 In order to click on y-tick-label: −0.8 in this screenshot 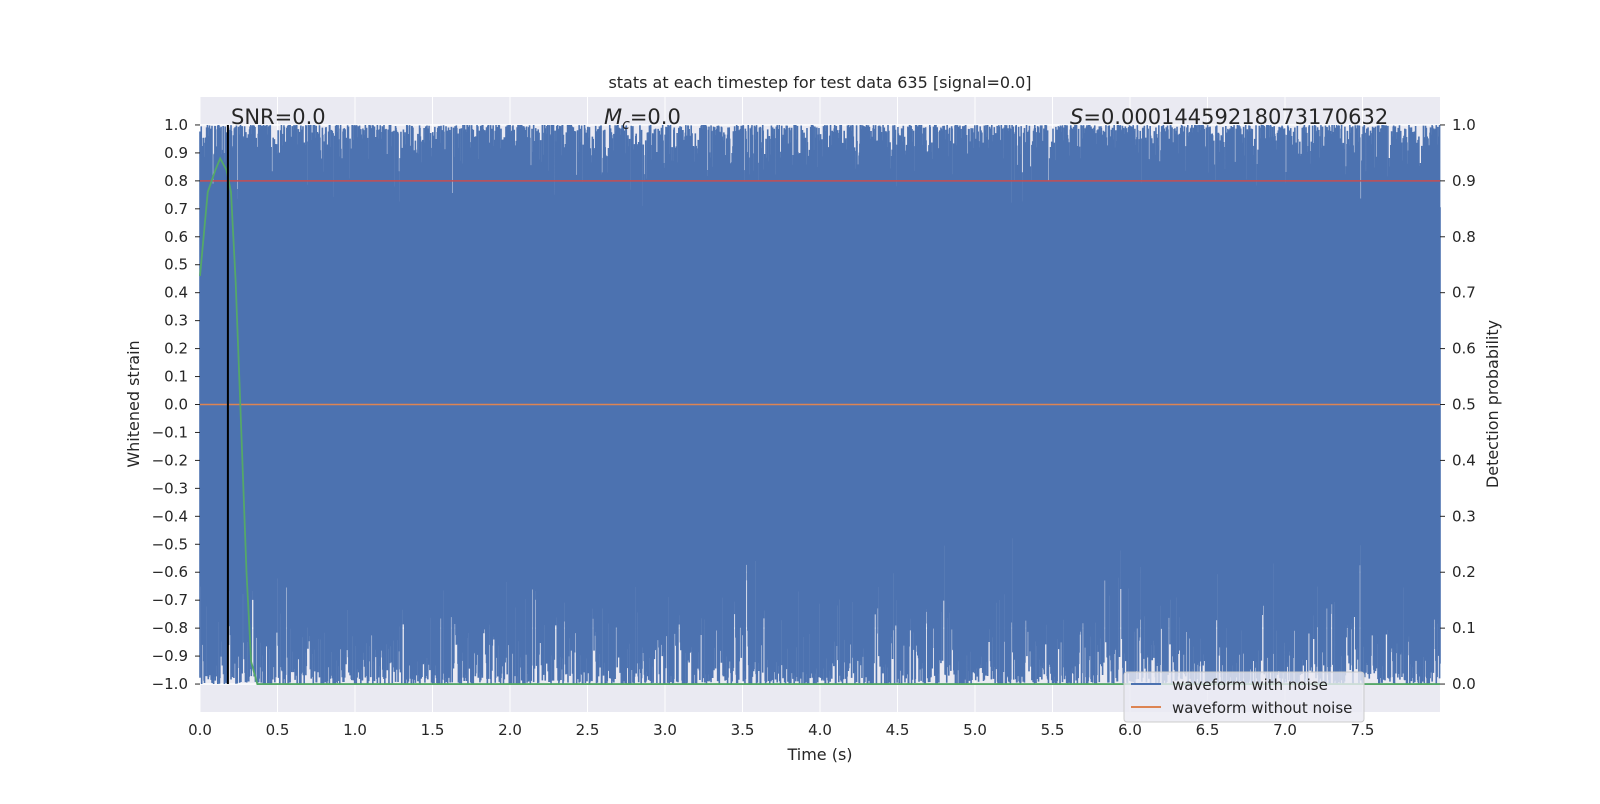, I will do `click(170, 628)`.